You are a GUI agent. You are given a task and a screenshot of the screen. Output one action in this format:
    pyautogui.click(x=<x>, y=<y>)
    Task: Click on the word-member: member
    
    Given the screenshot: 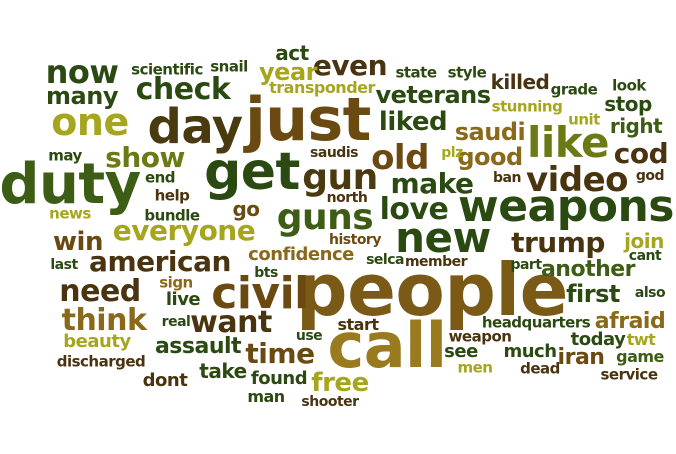 What is the action you would take?
    pyautogui.click(x=436, y=262)
    